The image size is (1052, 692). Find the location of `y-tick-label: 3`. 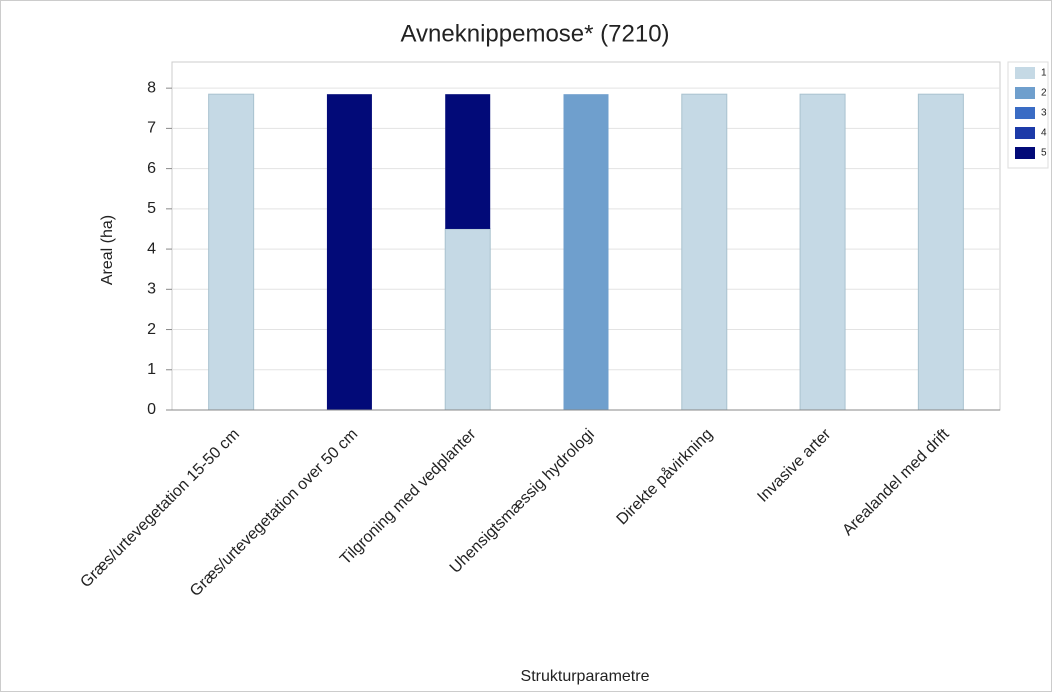

y-tick-label: 3 is located at coordinates (151, 289).